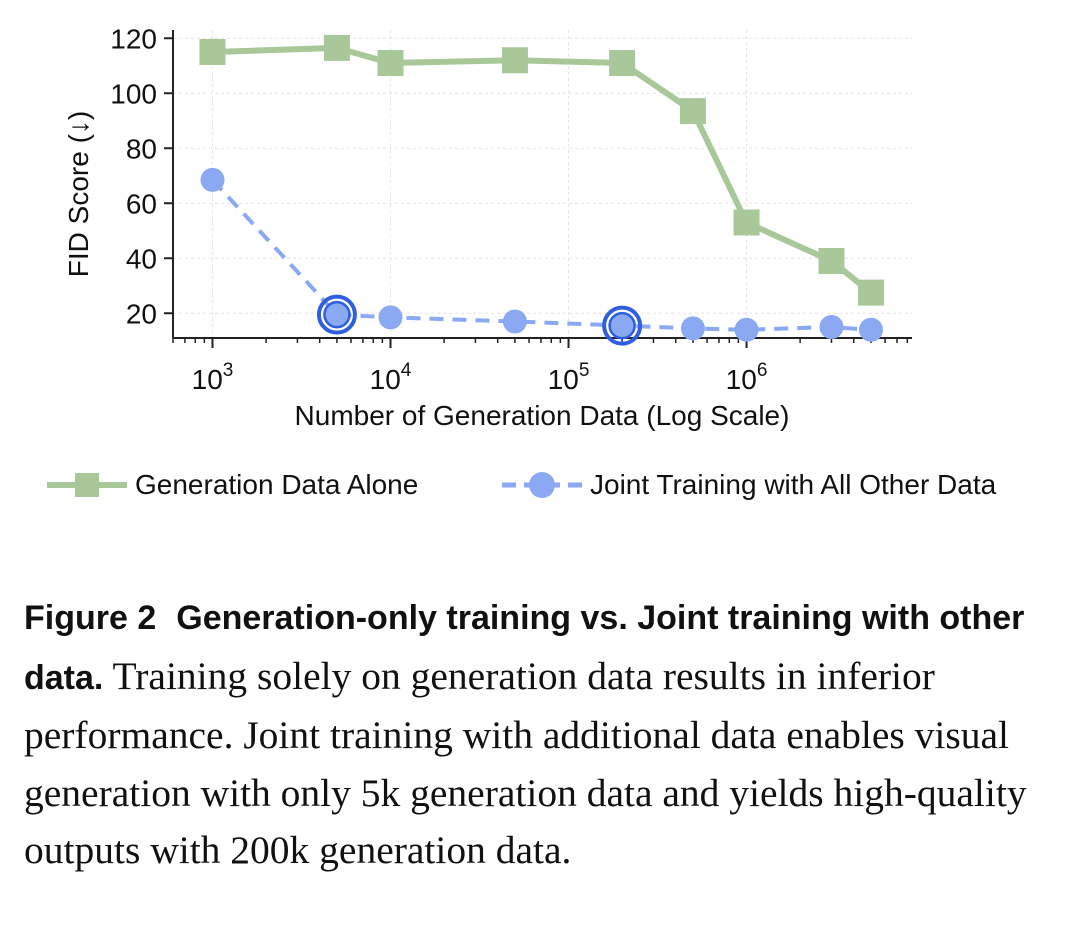 The height and width of the screenshot is (942, 1080). What do you see at coordinates (141, 203) in the screenshot?
I see `y-tick-label: 60` at bounding box center [141, 203].